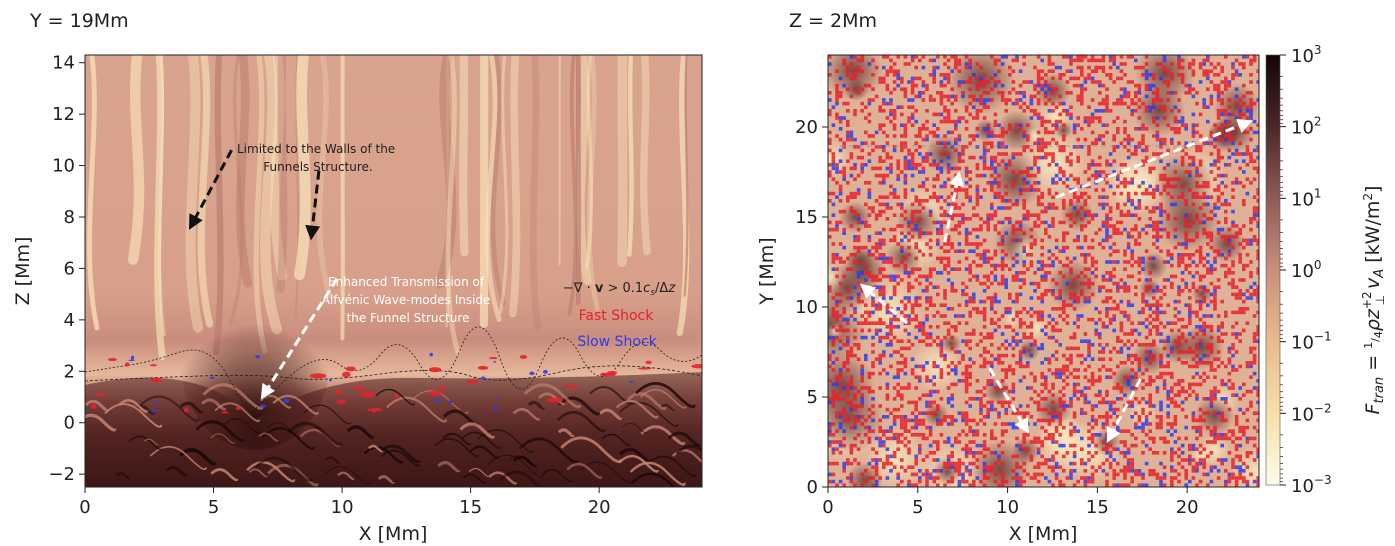 This screenshot has width=1395, height=546. I want to click on legend-slow-shock: Slow Shock, so click(617, 342).